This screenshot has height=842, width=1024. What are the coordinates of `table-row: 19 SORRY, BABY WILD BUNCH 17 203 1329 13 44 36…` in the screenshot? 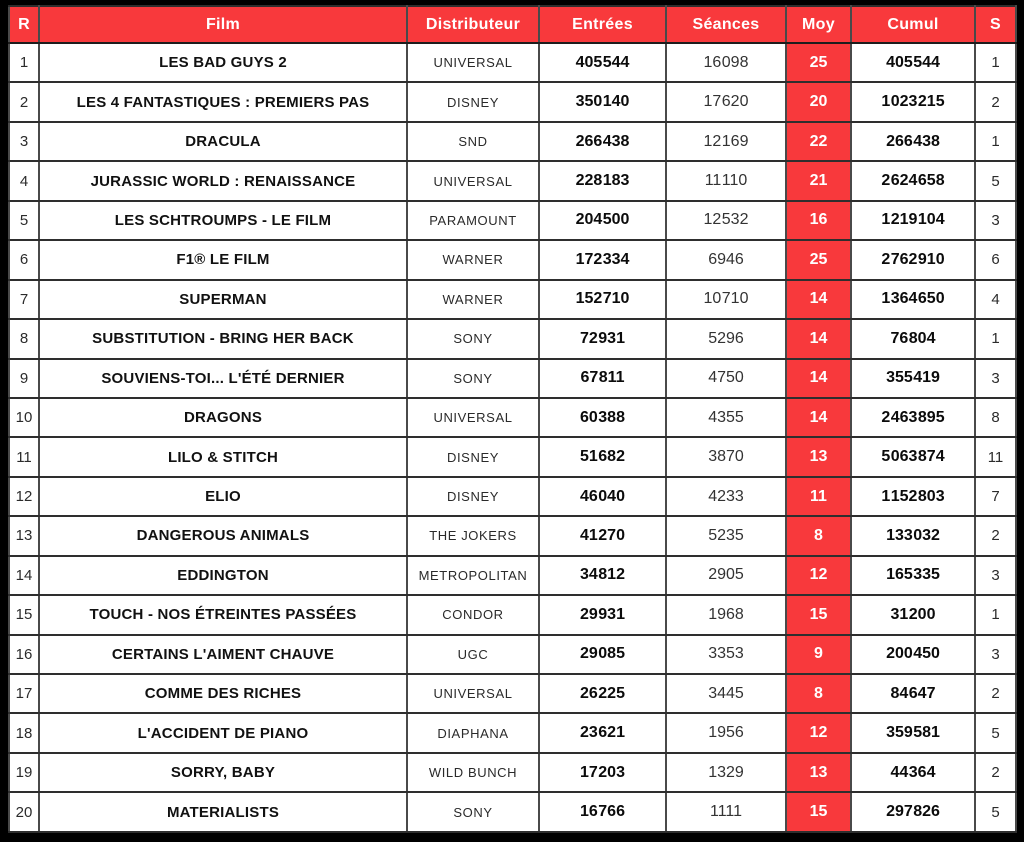 It's located at (512, 772).